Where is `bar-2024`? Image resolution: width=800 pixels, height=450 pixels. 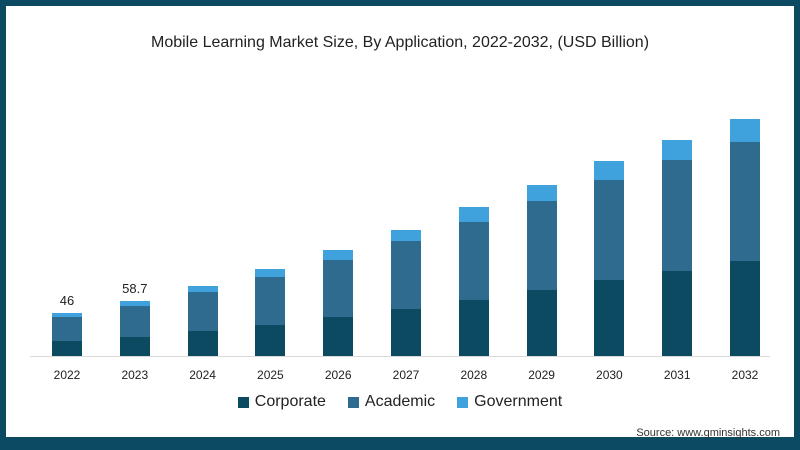 bar-2024 is located at coordinates (202, 321).